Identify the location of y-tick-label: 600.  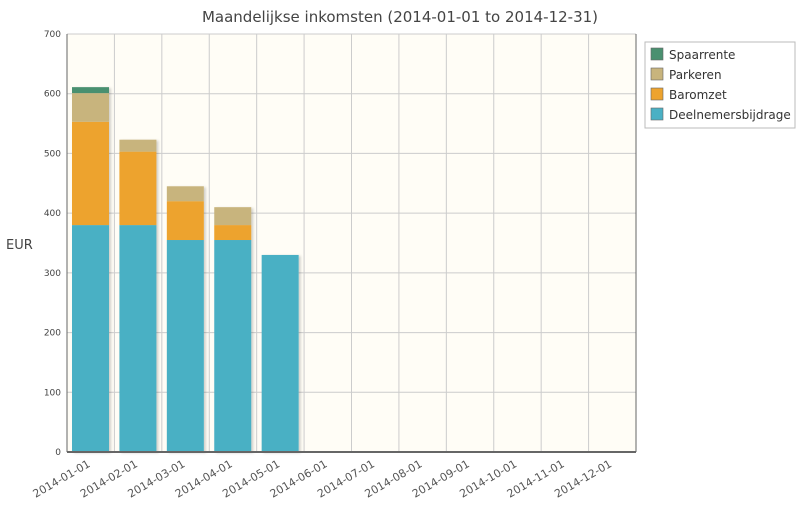
(52, 95).